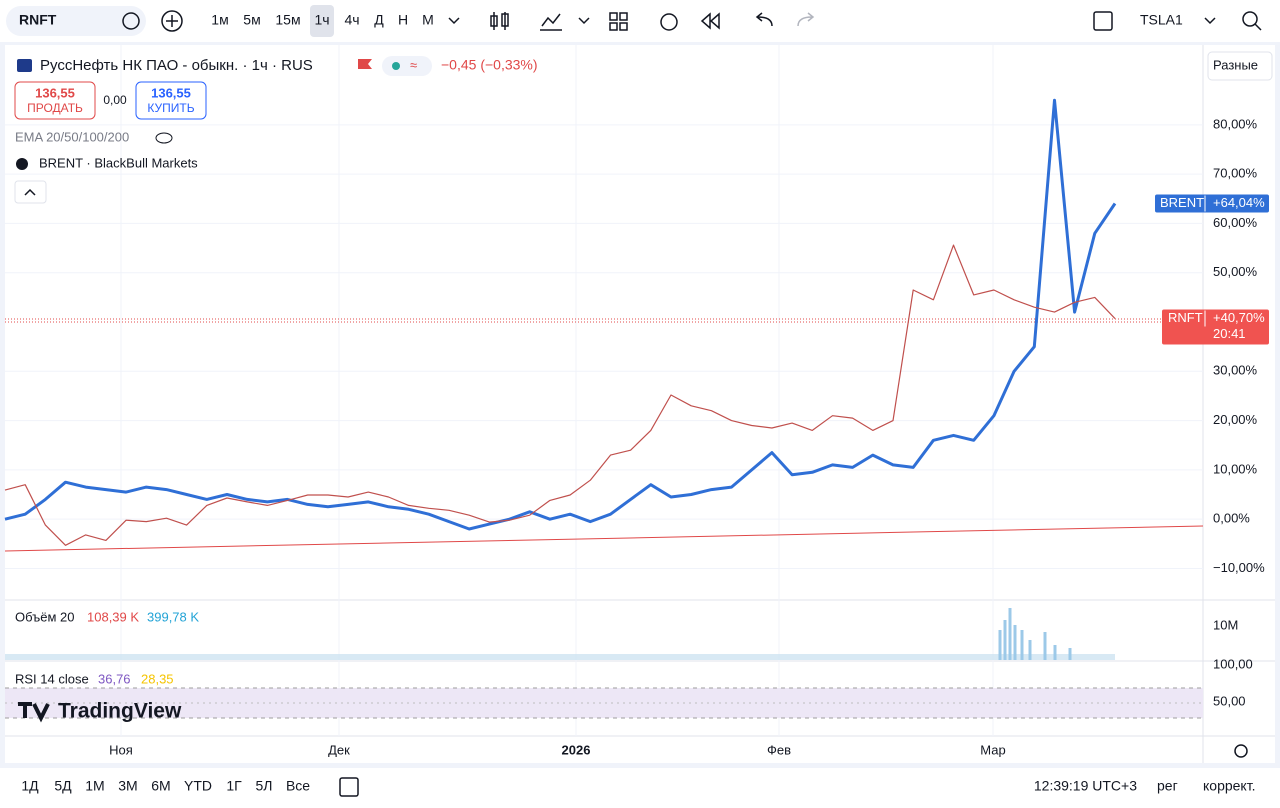  Describe the element at coordinates (219, 20) in the screenshot. I see `interval: 1м` at that location.